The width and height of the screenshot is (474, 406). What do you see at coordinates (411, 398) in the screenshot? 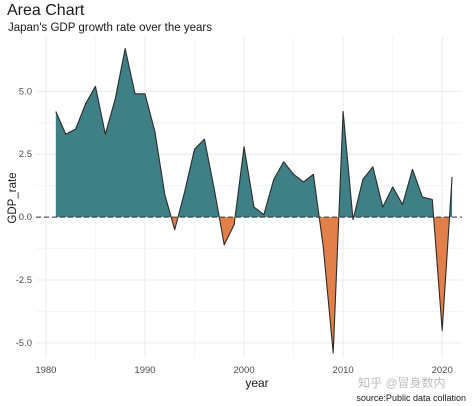
I see `chart-caption: source:Public data collation` at bounding box center [411, 398].